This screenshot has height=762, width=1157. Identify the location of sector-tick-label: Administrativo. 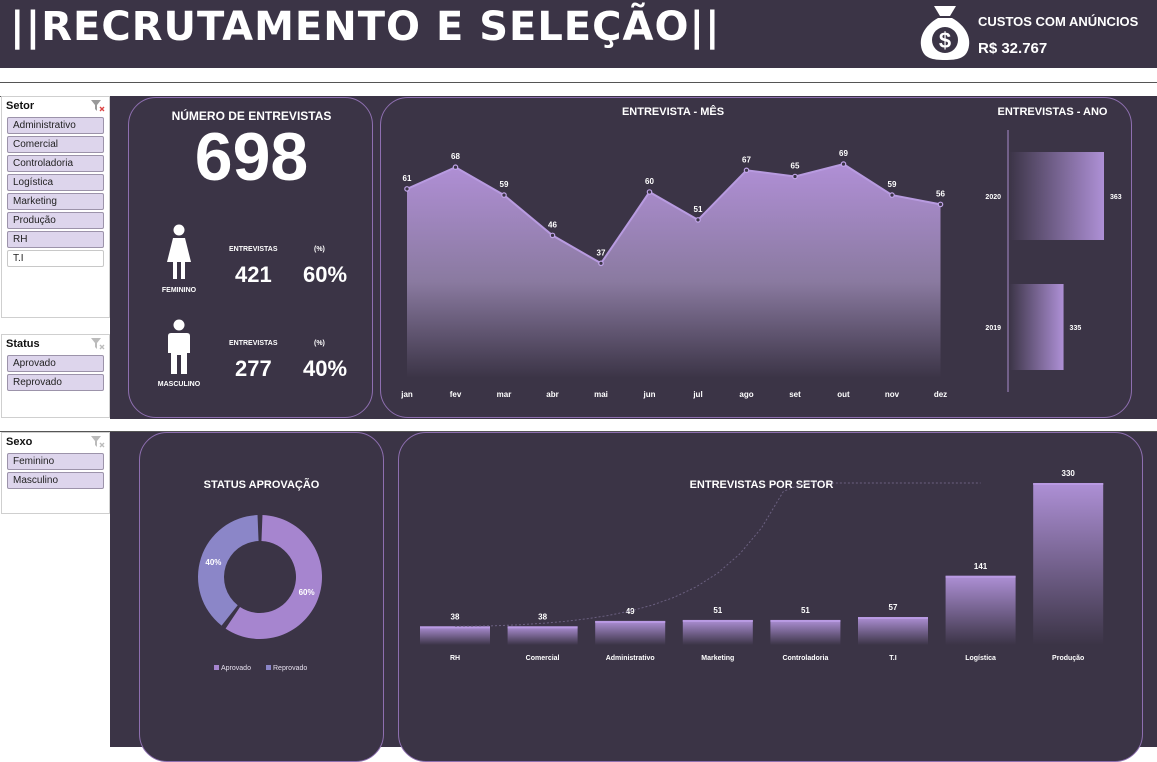
(630, 658).